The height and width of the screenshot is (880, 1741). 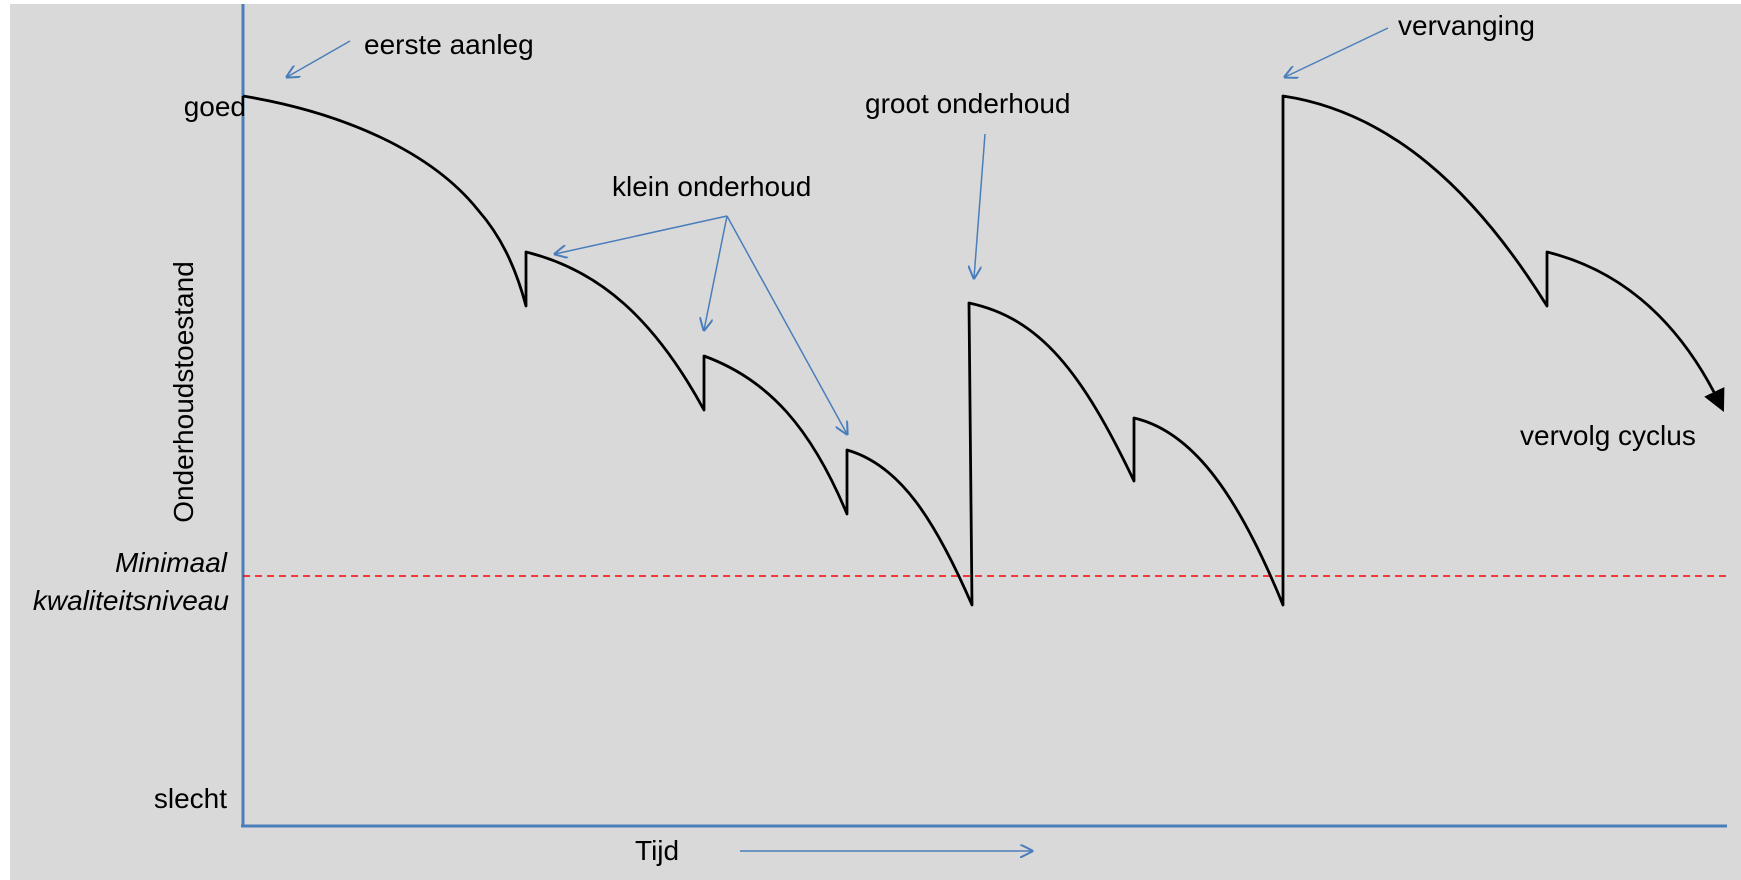 What do you see at coordinates (215, 106) in the screenshot?
I see `y-axis-top-label: goed` at bounding box center [215, 106].